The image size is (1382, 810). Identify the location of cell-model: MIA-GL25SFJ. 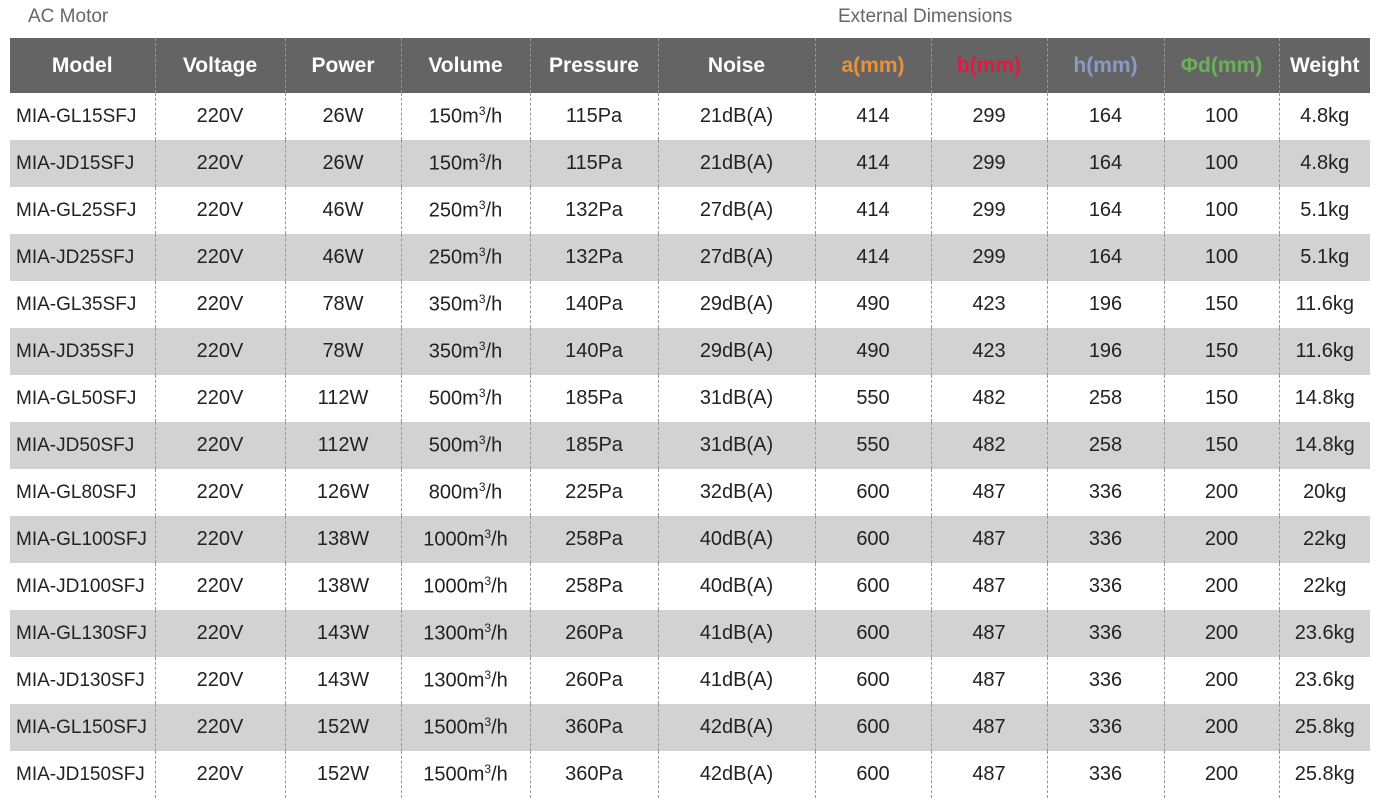
(76, 210).